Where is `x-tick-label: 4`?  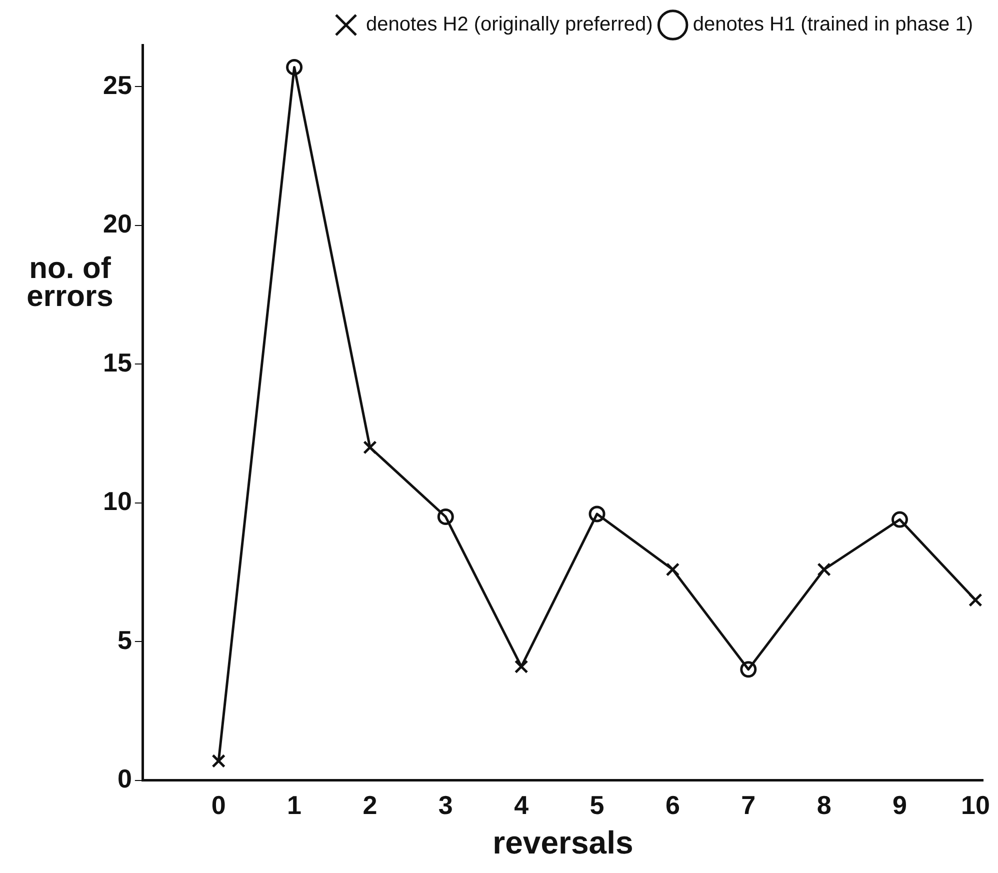 x-tick-label: 4 is located at coordinates (522, 805).